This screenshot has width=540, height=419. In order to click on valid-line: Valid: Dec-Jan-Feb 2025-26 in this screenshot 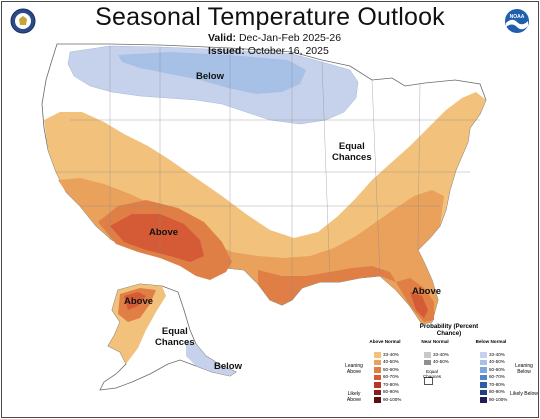, I will do `click(274, 38)`.